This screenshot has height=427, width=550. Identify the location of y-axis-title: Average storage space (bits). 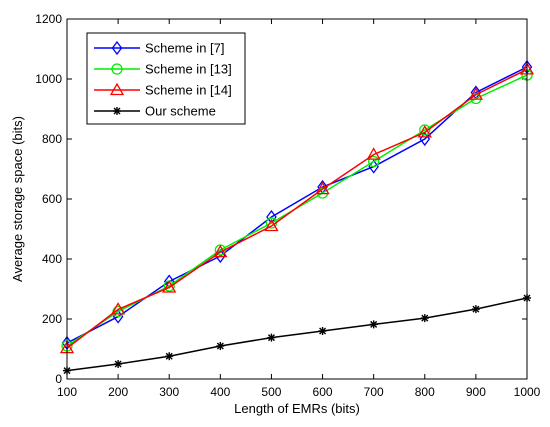
(17, 199).